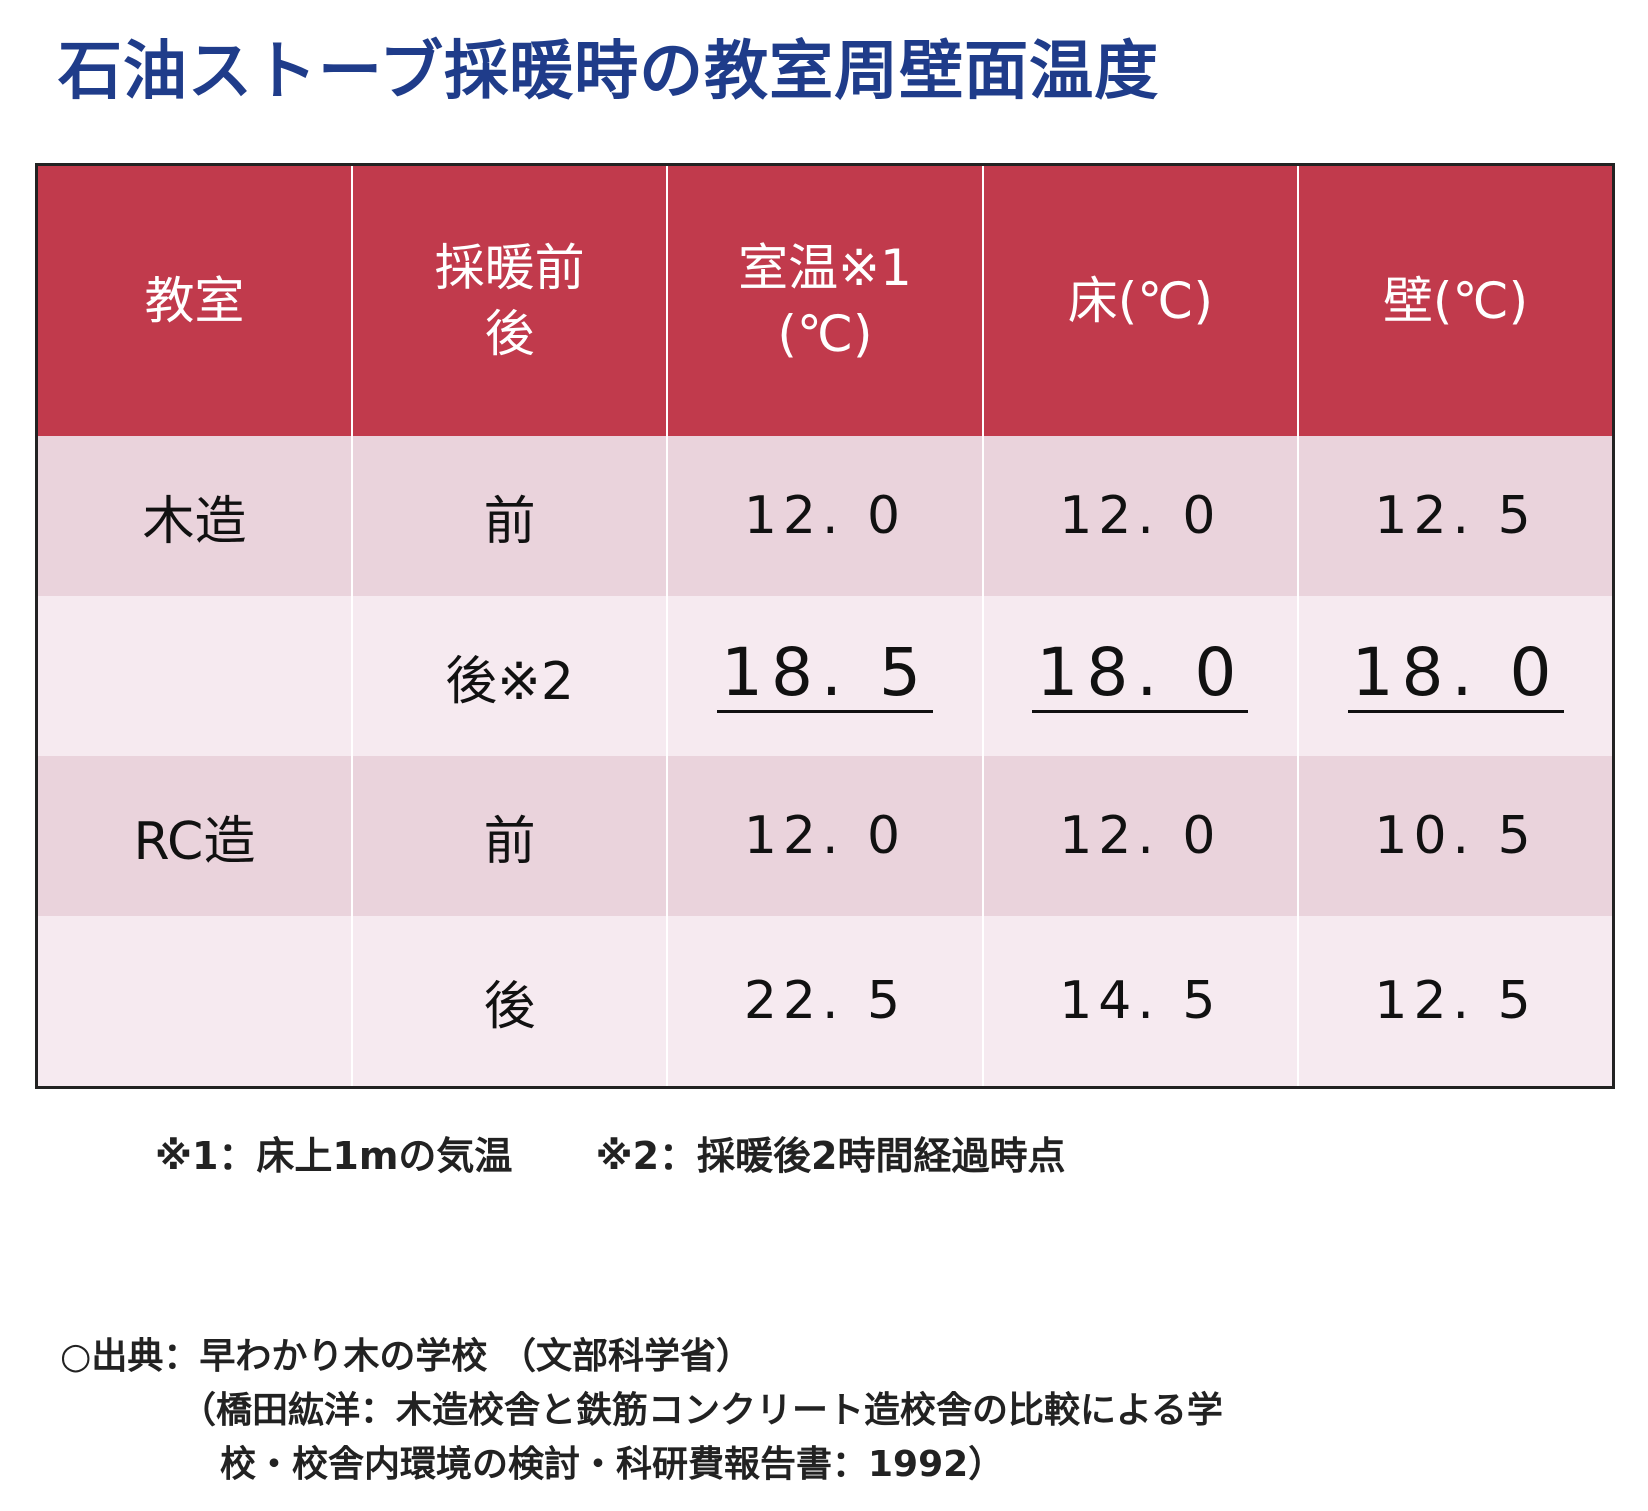  What do you see at coordinates (406, 1356) in the screenshot?
I see `source-line-1: ○出典：早わかり木の学校 （文部科学省）` at bounding box center [406, 1356].